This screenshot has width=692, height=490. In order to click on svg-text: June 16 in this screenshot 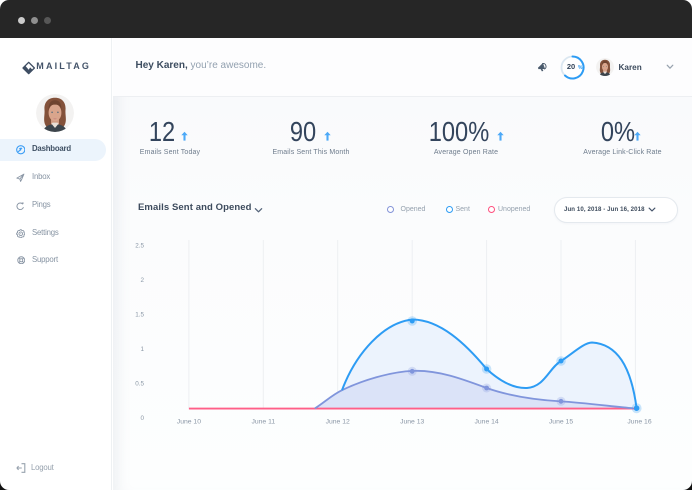, I will do `click(639, 421)`.